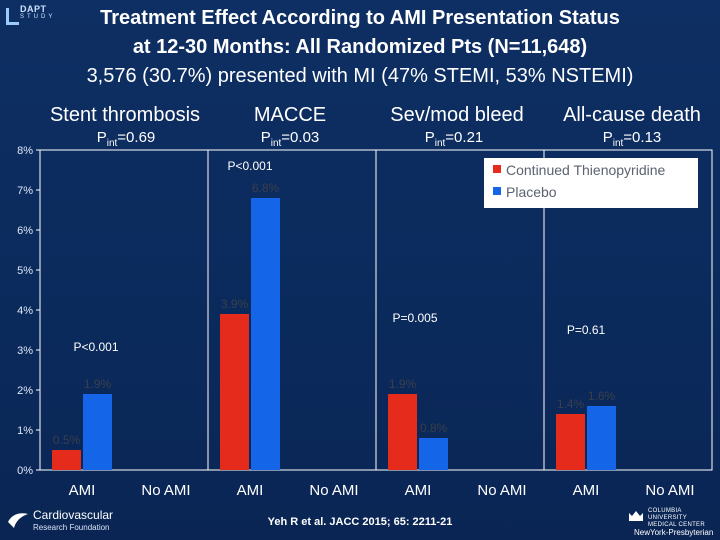 The height and width of the screenshot is (540, 720). What do you see at coordinates (360, 522) in the screenshot?
I see `citation: Yeh R et al. JACC 2015; 65: 2211-21` at bounding box center [360, 522].